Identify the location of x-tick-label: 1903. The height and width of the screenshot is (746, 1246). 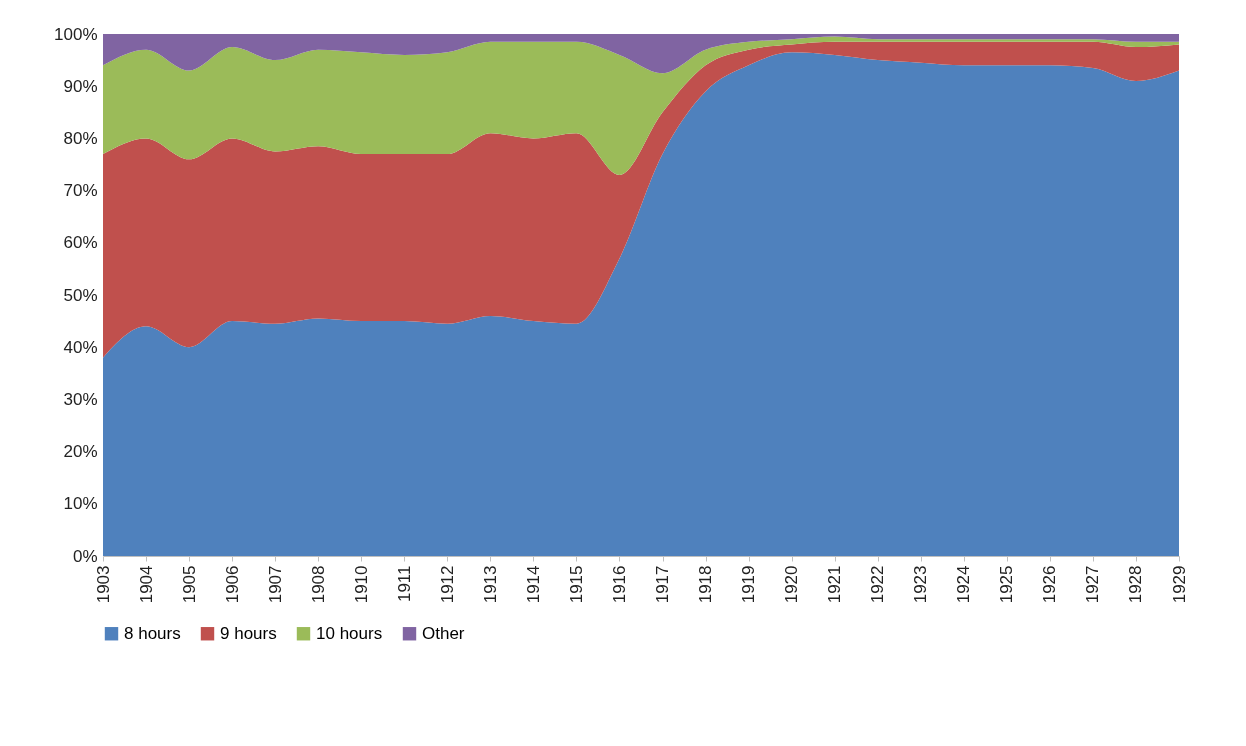
(103, 584).